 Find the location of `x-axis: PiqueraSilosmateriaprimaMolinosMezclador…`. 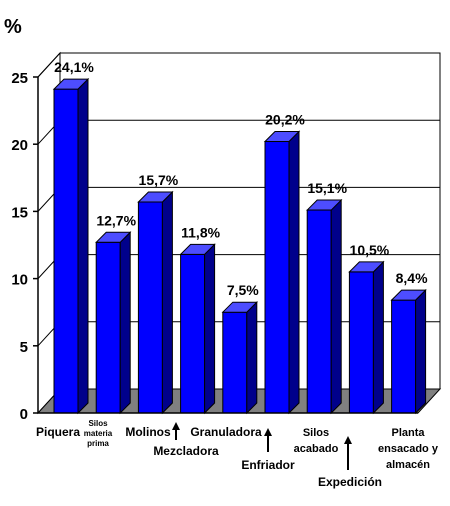

x-axis: PiqueraSilosmateriaprimaMolinosMezclador… is located at coordinates (237, 450).